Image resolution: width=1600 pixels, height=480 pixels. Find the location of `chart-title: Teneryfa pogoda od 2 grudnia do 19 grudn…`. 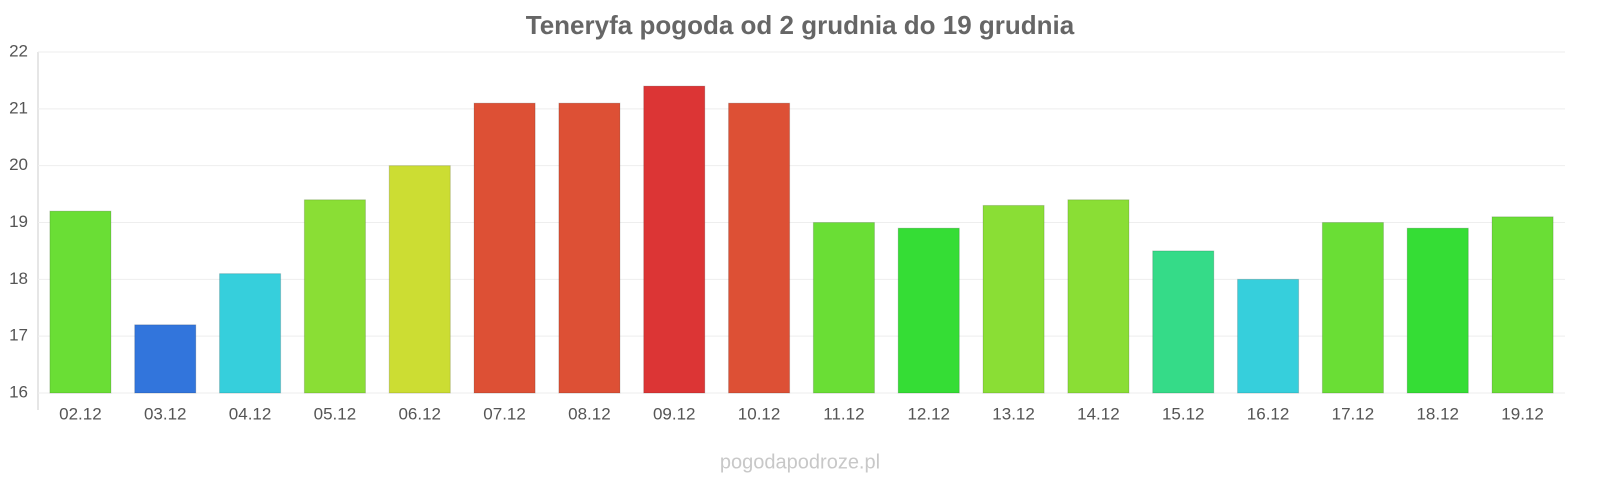

chart-title: Teneryfa pogoda od 2 grudnia do 19 grudn… is located at coordinates (800, 25).